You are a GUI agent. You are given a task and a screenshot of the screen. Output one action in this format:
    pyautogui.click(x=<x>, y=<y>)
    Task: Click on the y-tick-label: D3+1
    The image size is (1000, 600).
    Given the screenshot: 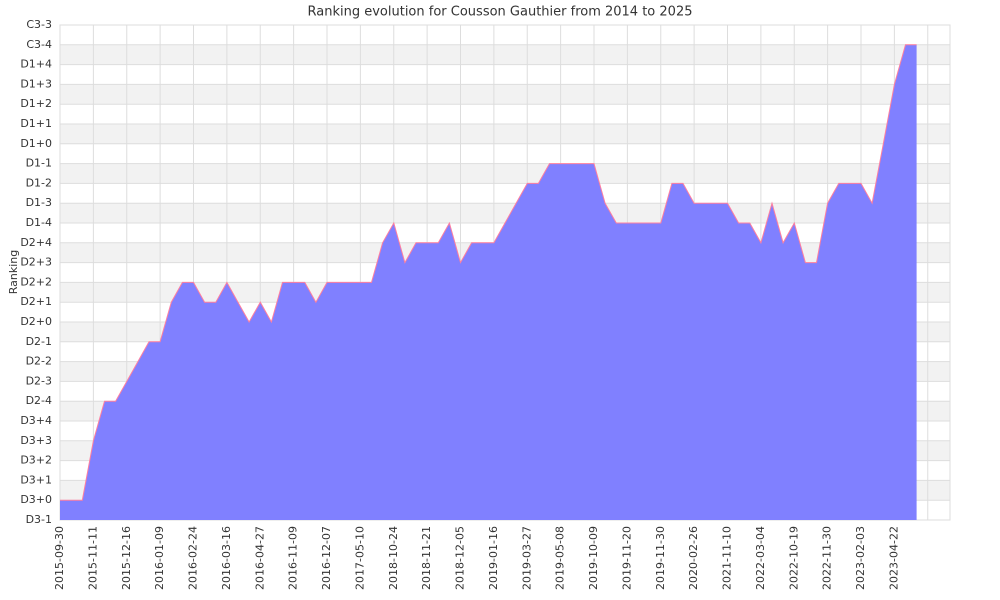 What is the action you would take?
    pyautogui.click(x=36, y=479)
    